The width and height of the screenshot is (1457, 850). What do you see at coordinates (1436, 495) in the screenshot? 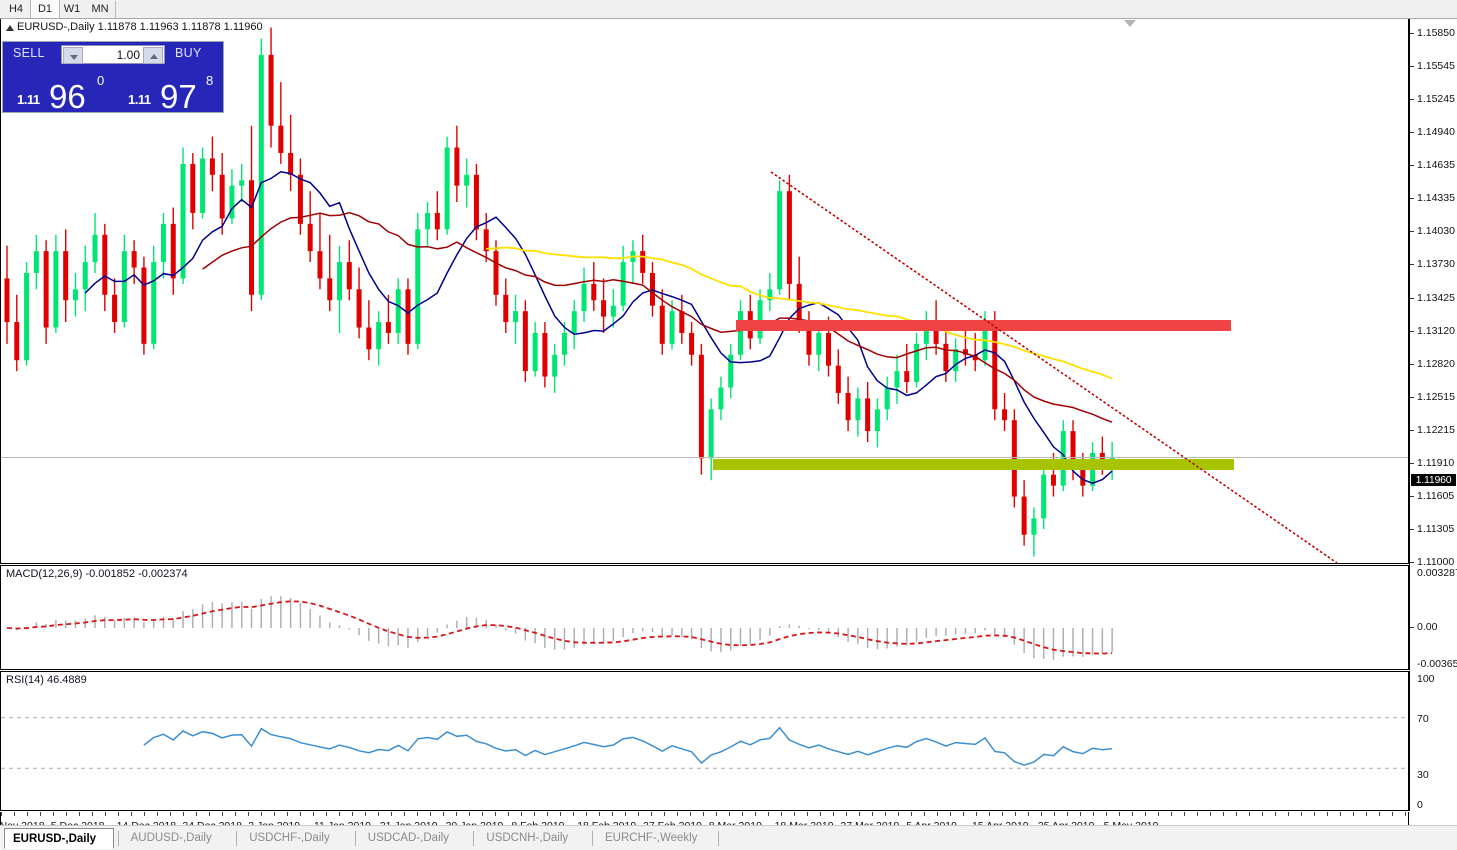
I see `price-axis-label: 1.11605` at bounding box center [1436, 495].